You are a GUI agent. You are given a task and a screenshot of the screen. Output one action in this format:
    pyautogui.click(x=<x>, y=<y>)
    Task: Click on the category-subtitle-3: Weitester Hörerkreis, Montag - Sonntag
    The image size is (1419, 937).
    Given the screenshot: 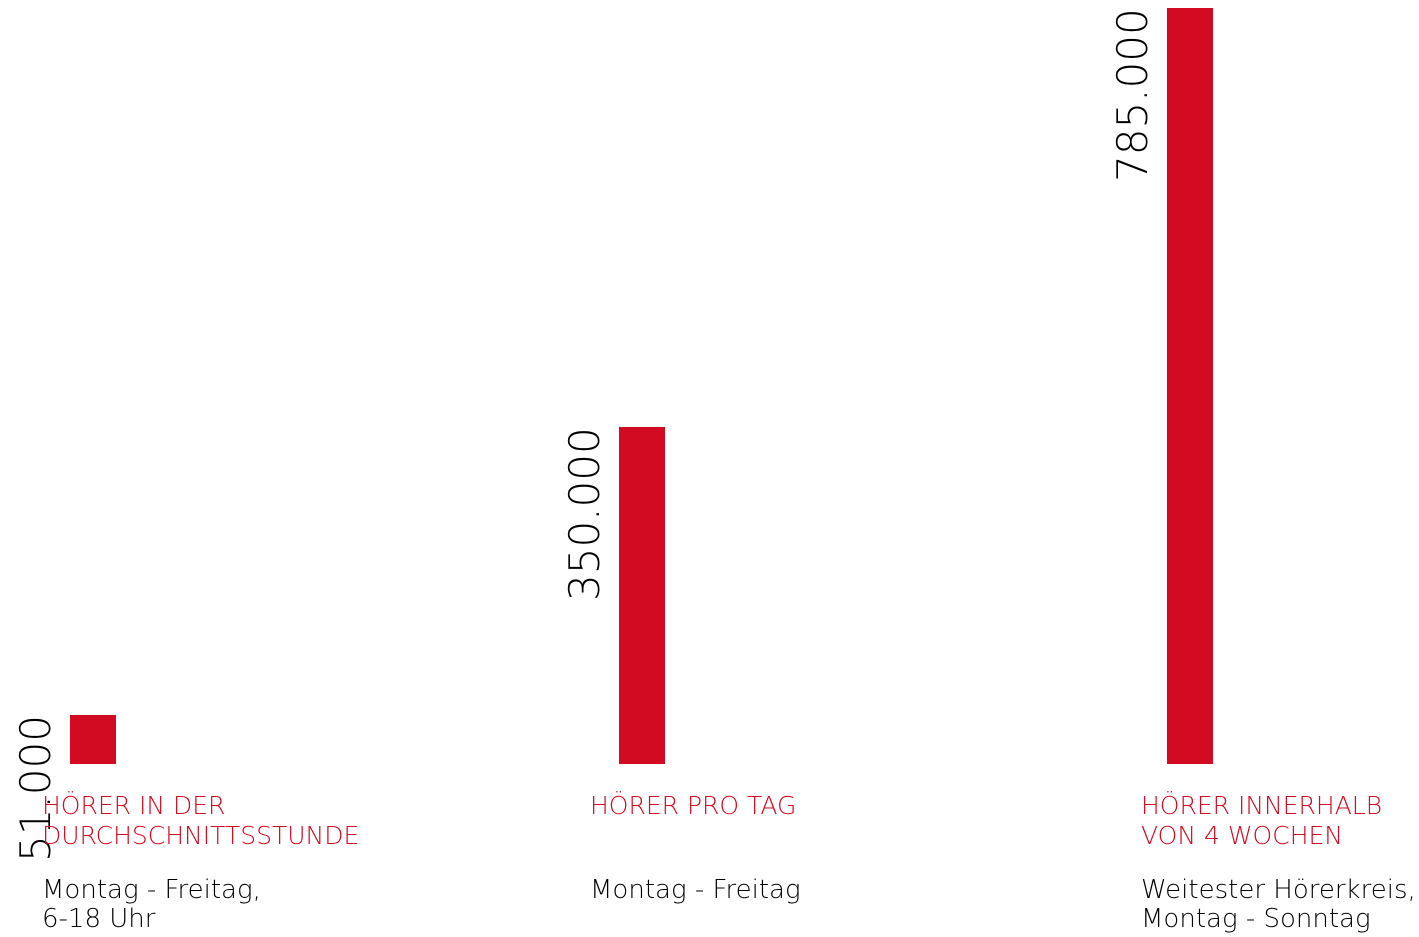 What is the action you would take?
    pyautogui.click(x=1278, y=905)
    